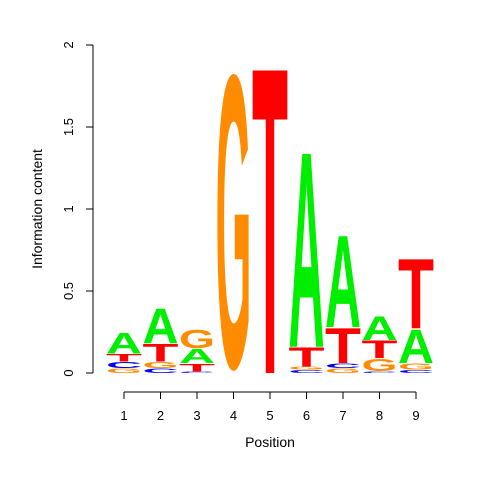  I want to click on x-tick-label: 4, so click(233, 415).